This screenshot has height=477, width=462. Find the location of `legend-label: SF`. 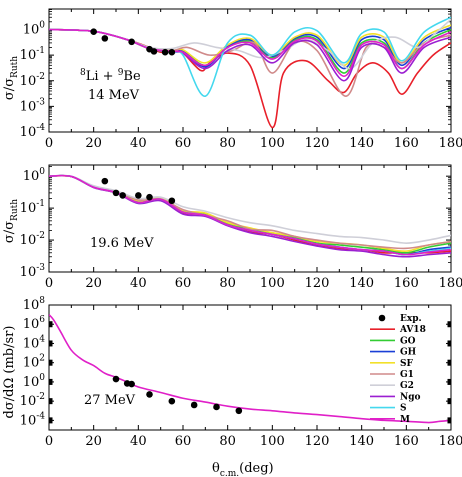

legend-label: SF is located at coordinates (406, 364).